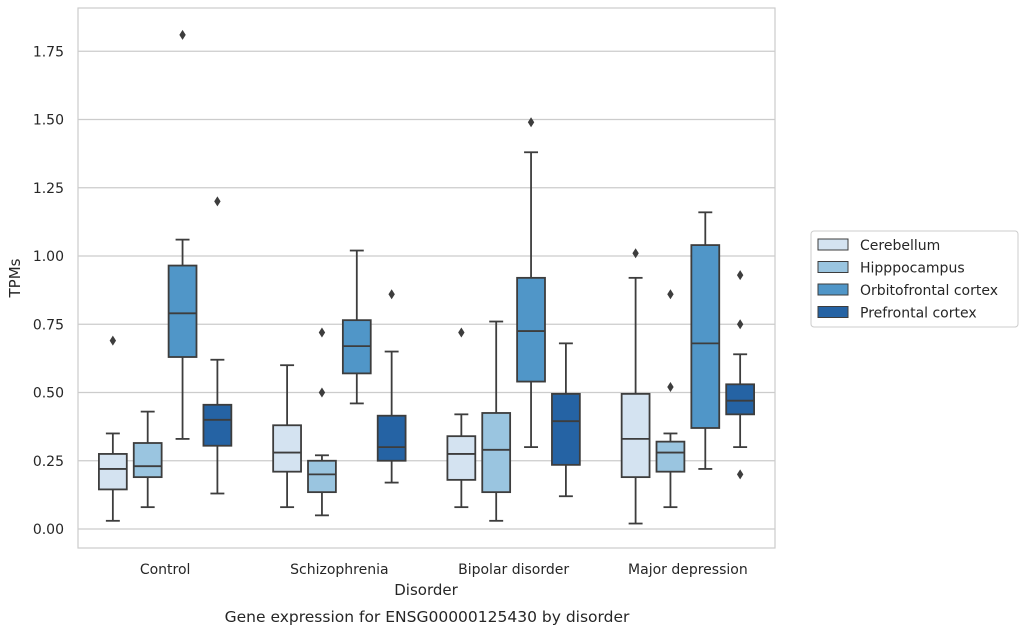  I want to click on y-tick-label: 1.50, so click(48, 121).